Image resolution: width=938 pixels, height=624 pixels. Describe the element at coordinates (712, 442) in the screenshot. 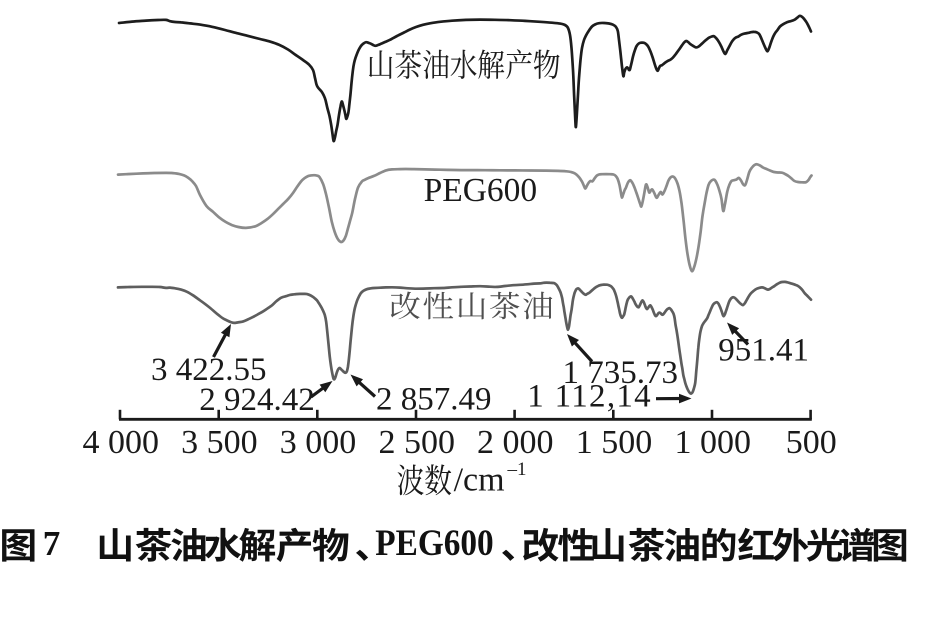

I see `svg-text: 1 000` at that location.